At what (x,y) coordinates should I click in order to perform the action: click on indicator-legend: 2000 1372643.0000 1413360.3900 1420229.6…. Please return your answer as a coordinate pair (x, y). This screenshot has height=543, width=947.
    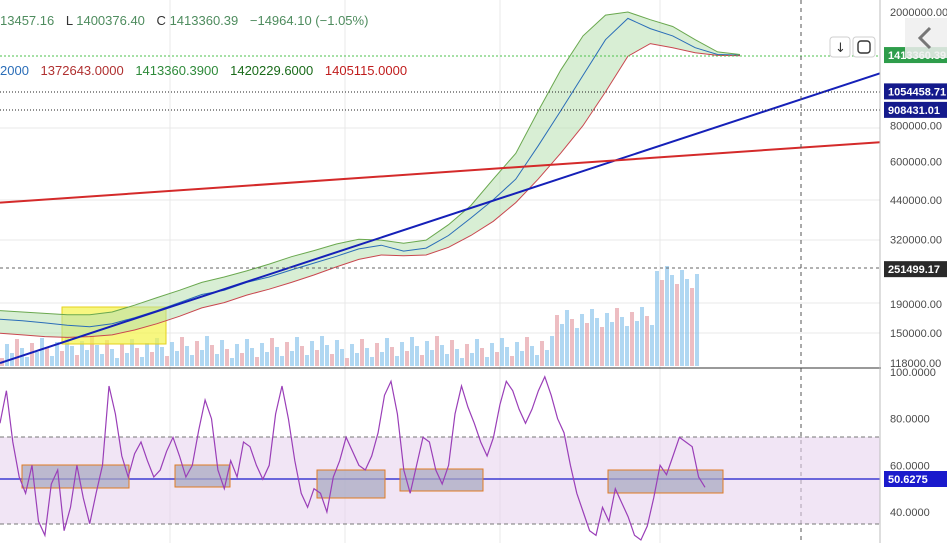
    Looking at the image, I should click on (203, 70).